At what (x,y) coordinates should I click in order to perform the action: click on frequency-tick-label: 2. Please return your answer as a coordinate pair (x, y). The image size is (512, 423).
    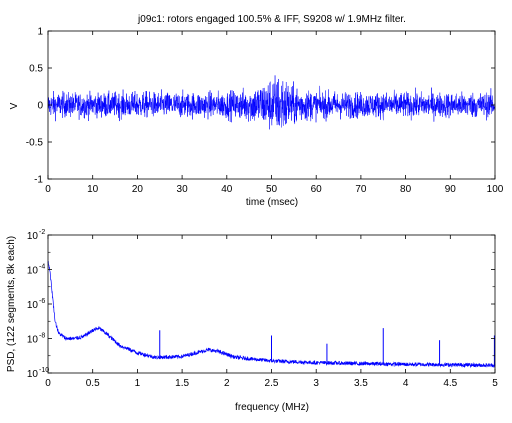
    Looking at the image, I should click on (227, 383).